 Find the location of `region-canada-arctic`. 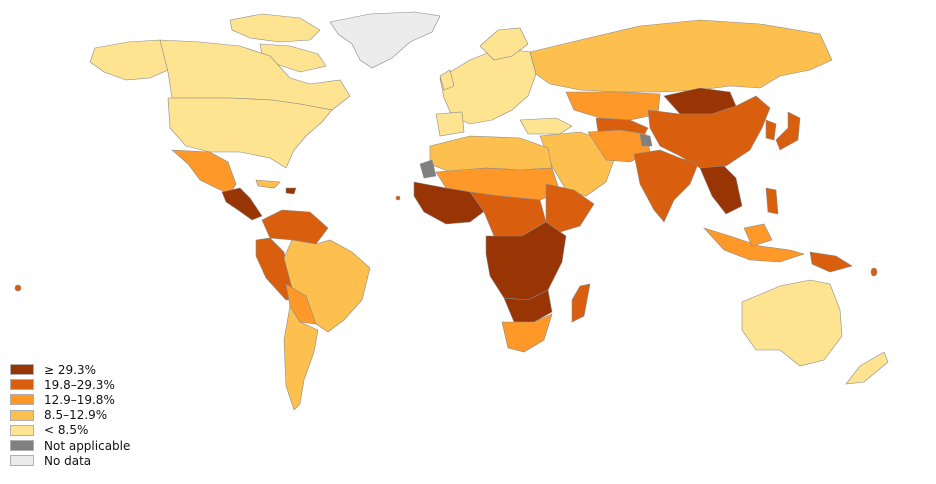

region-canada-arctic is located at coordinates (275, 28).